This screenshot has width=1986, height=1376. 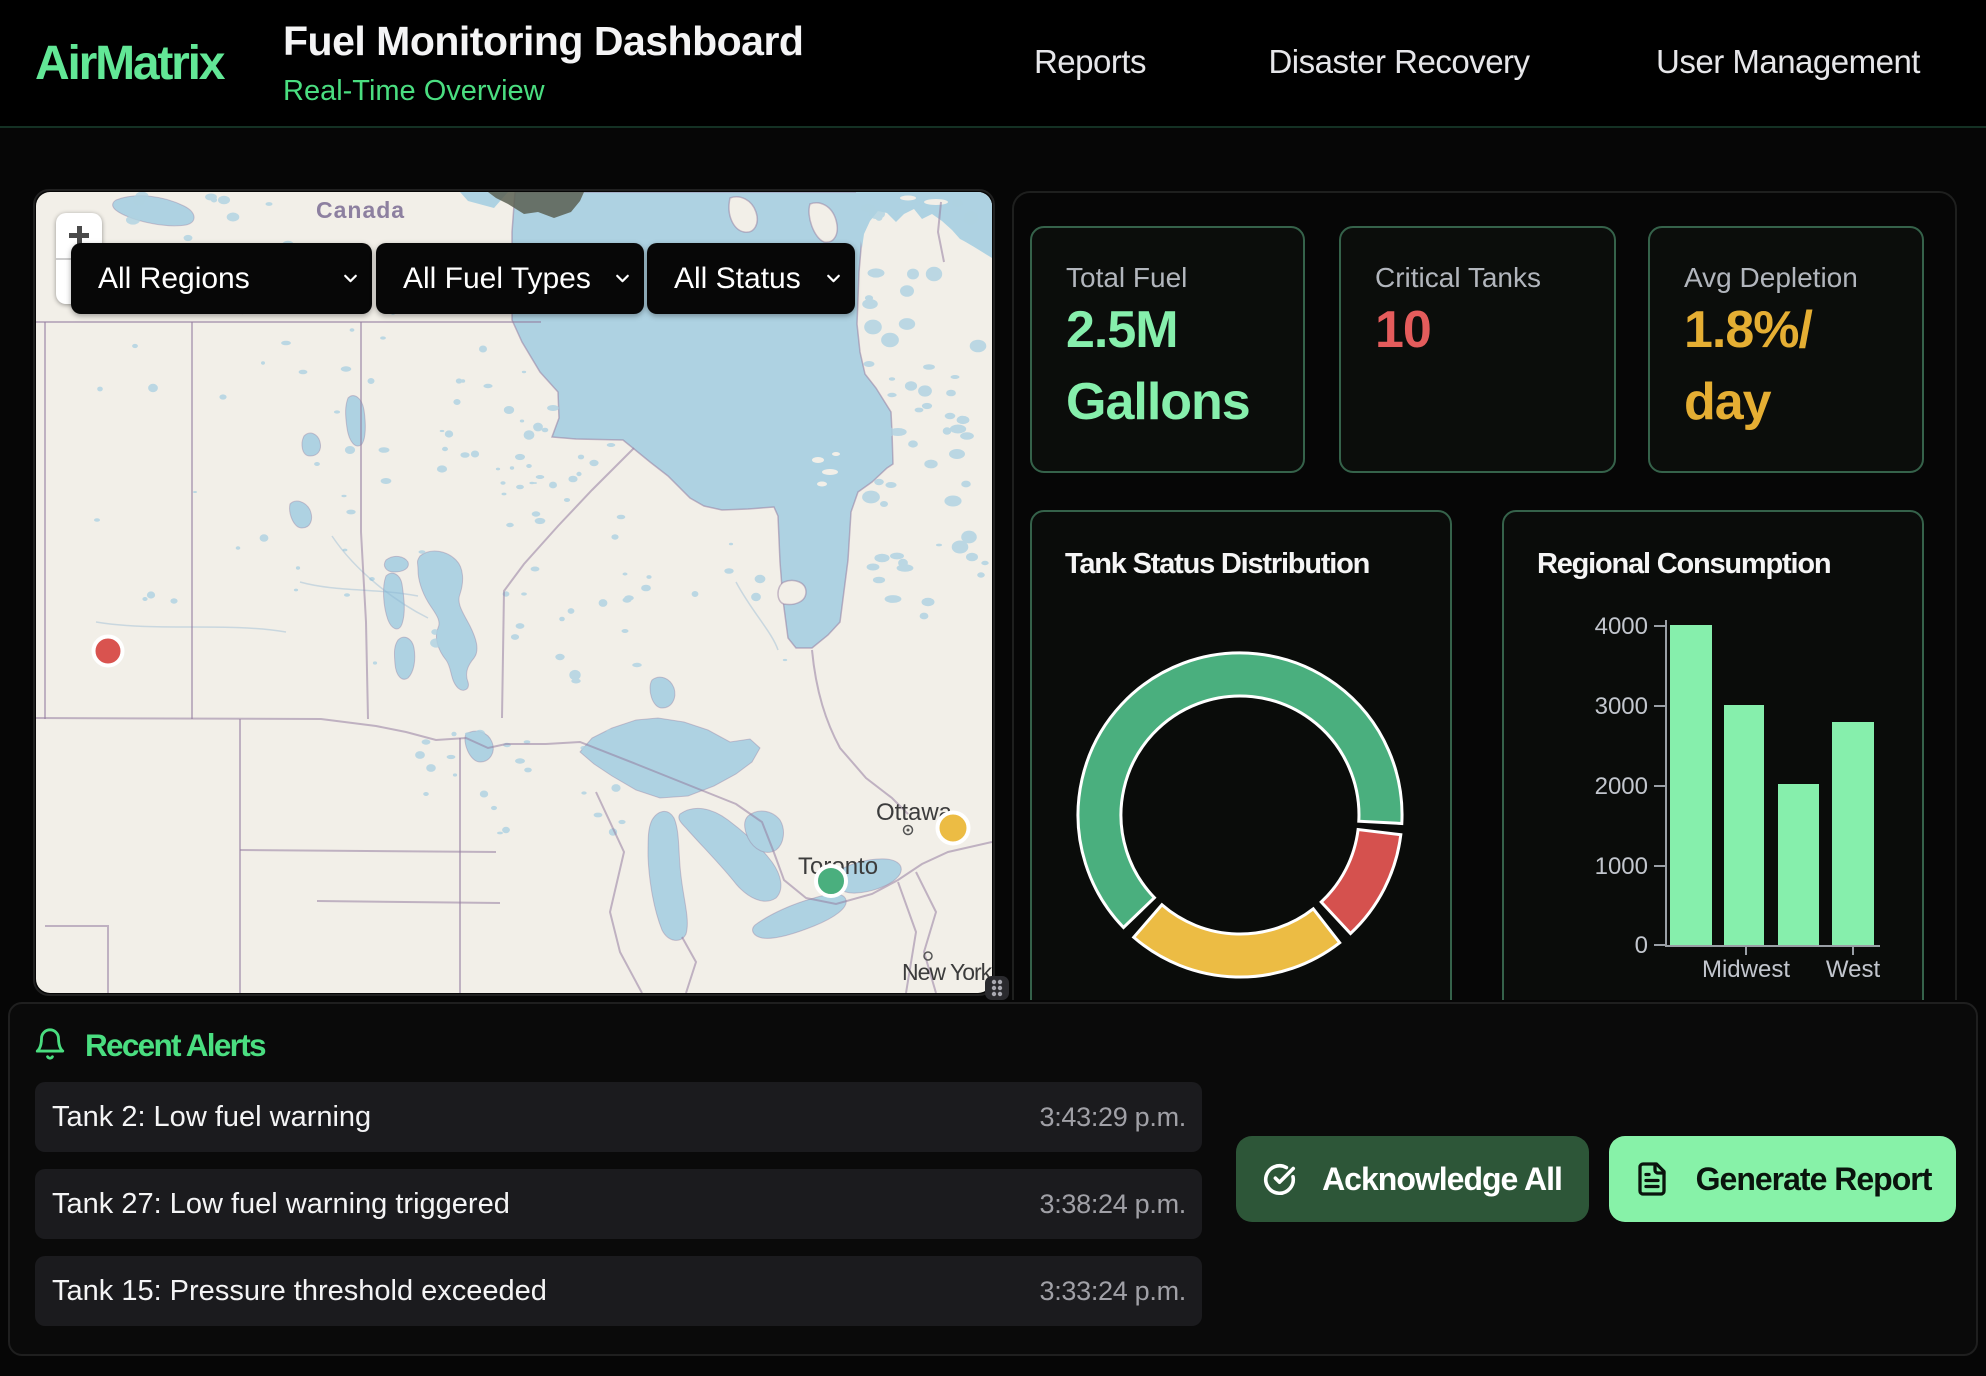 What do you see at coordinates (1621, 706) in the screenshot?
I see `svg-text: 3000` at bounding box center [1621, 706].